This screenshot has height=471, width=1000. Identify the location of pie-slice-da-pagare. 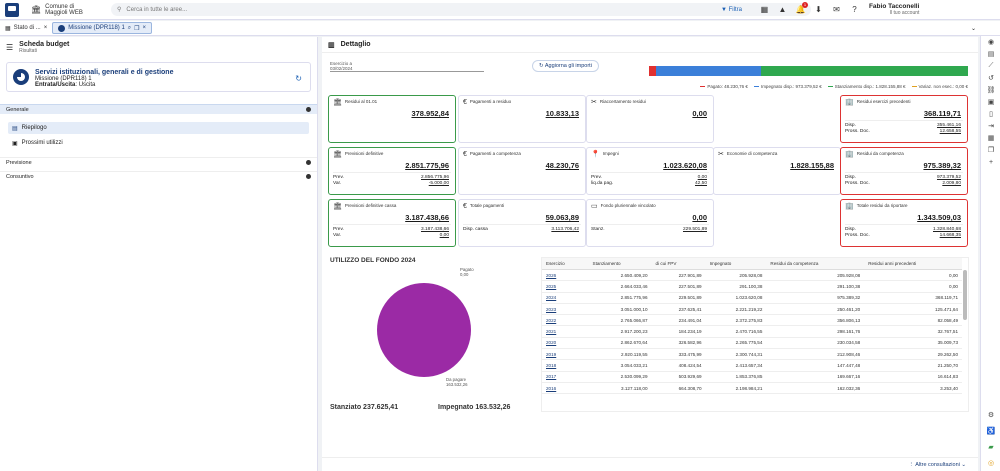
(424, 330).